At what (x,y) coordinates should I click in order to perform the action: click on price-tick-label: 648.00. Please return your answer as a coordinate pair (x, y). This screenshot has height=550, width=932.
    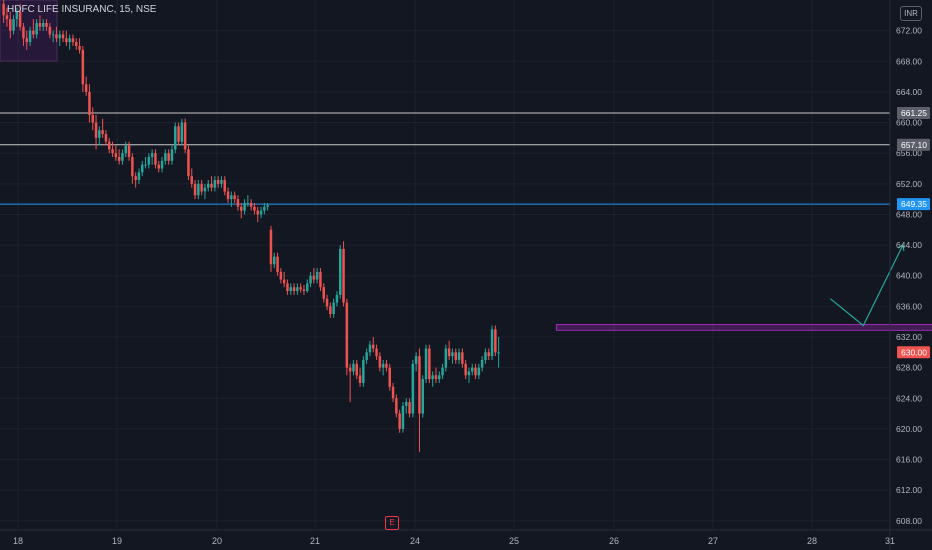
    Looking at the image, I should click on (909, 214).